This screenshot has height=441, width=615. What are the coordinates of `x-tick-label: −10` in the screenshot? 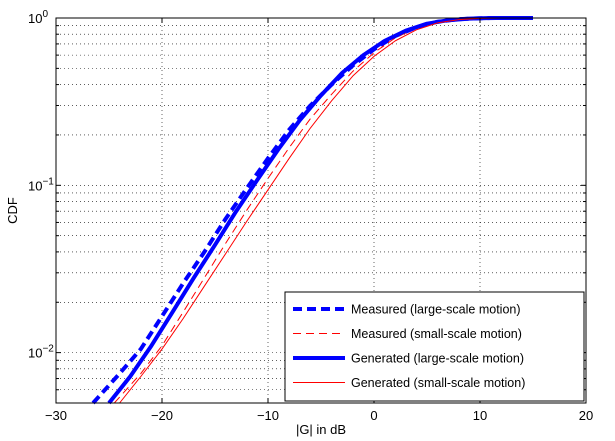 It's located at (268, 415).